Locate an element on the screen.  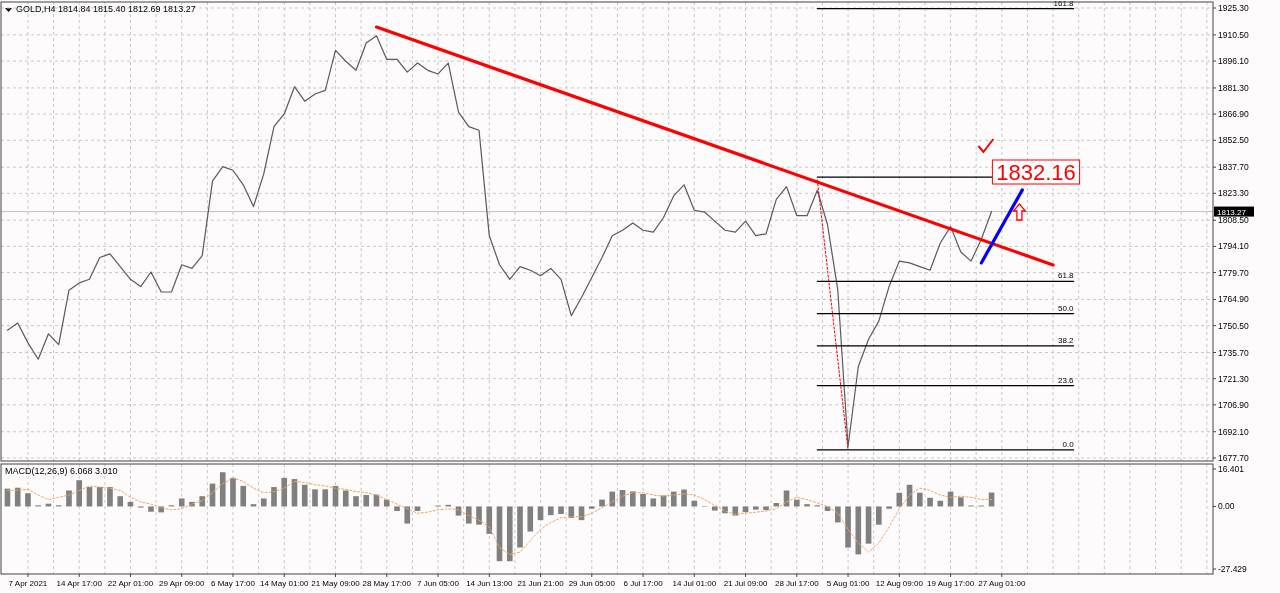
series-label: 23.6 is located at coordinates (1066, 380).